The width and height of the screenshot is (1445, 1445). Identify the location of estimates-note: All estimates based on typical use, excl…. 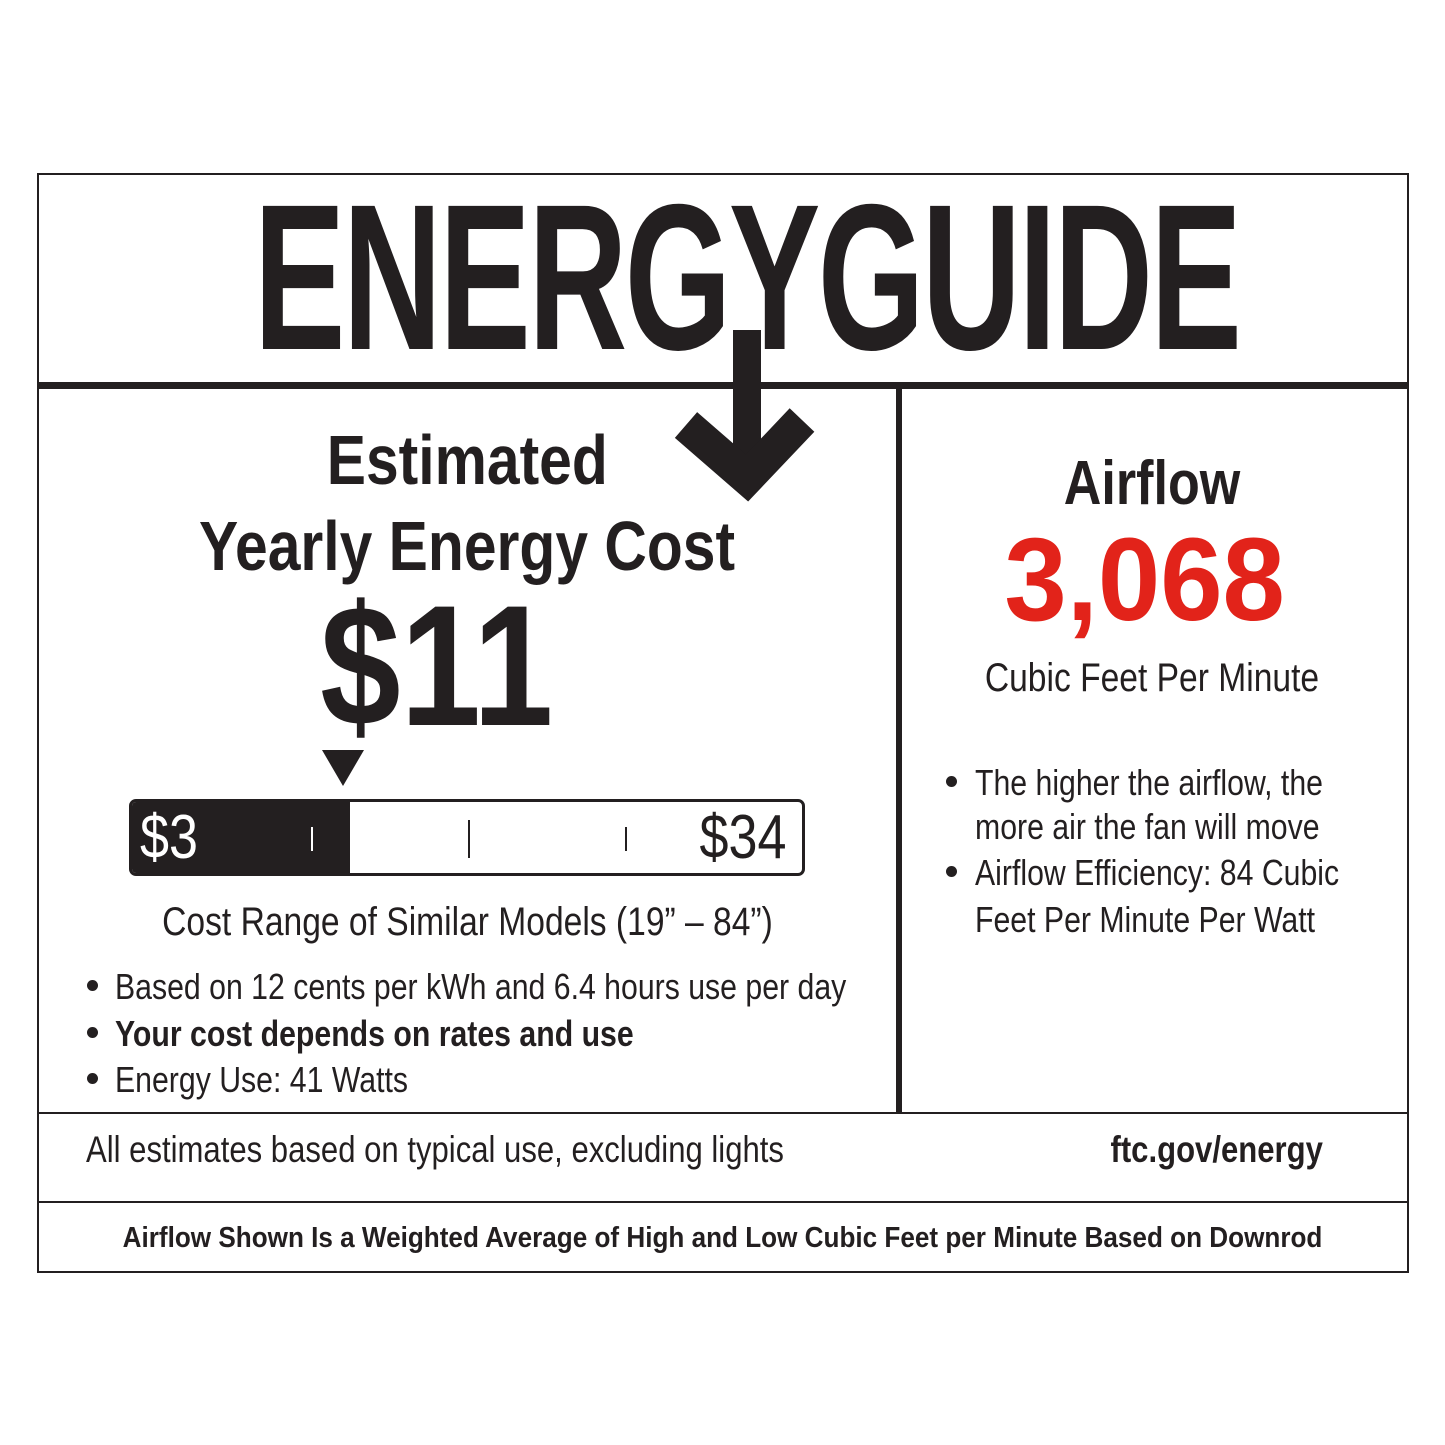
(435, 1149).